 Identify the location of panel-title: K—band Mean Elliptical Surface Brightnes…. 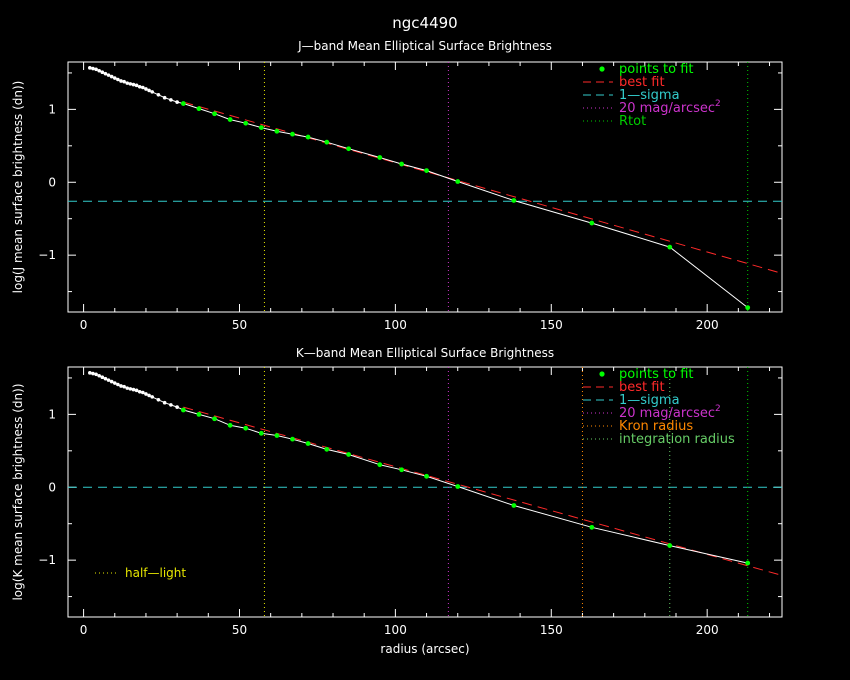
(425, 353).